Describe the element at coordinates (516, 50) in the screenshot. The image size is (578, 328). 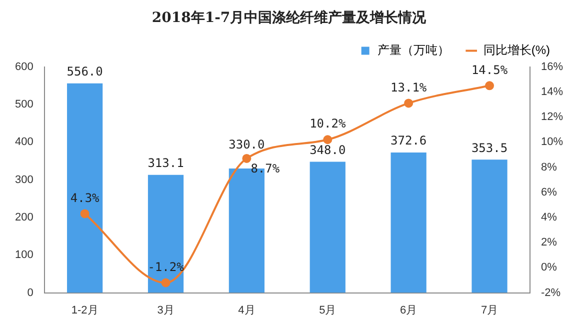
I see `legend-label: 同比增长(%)` at that location.